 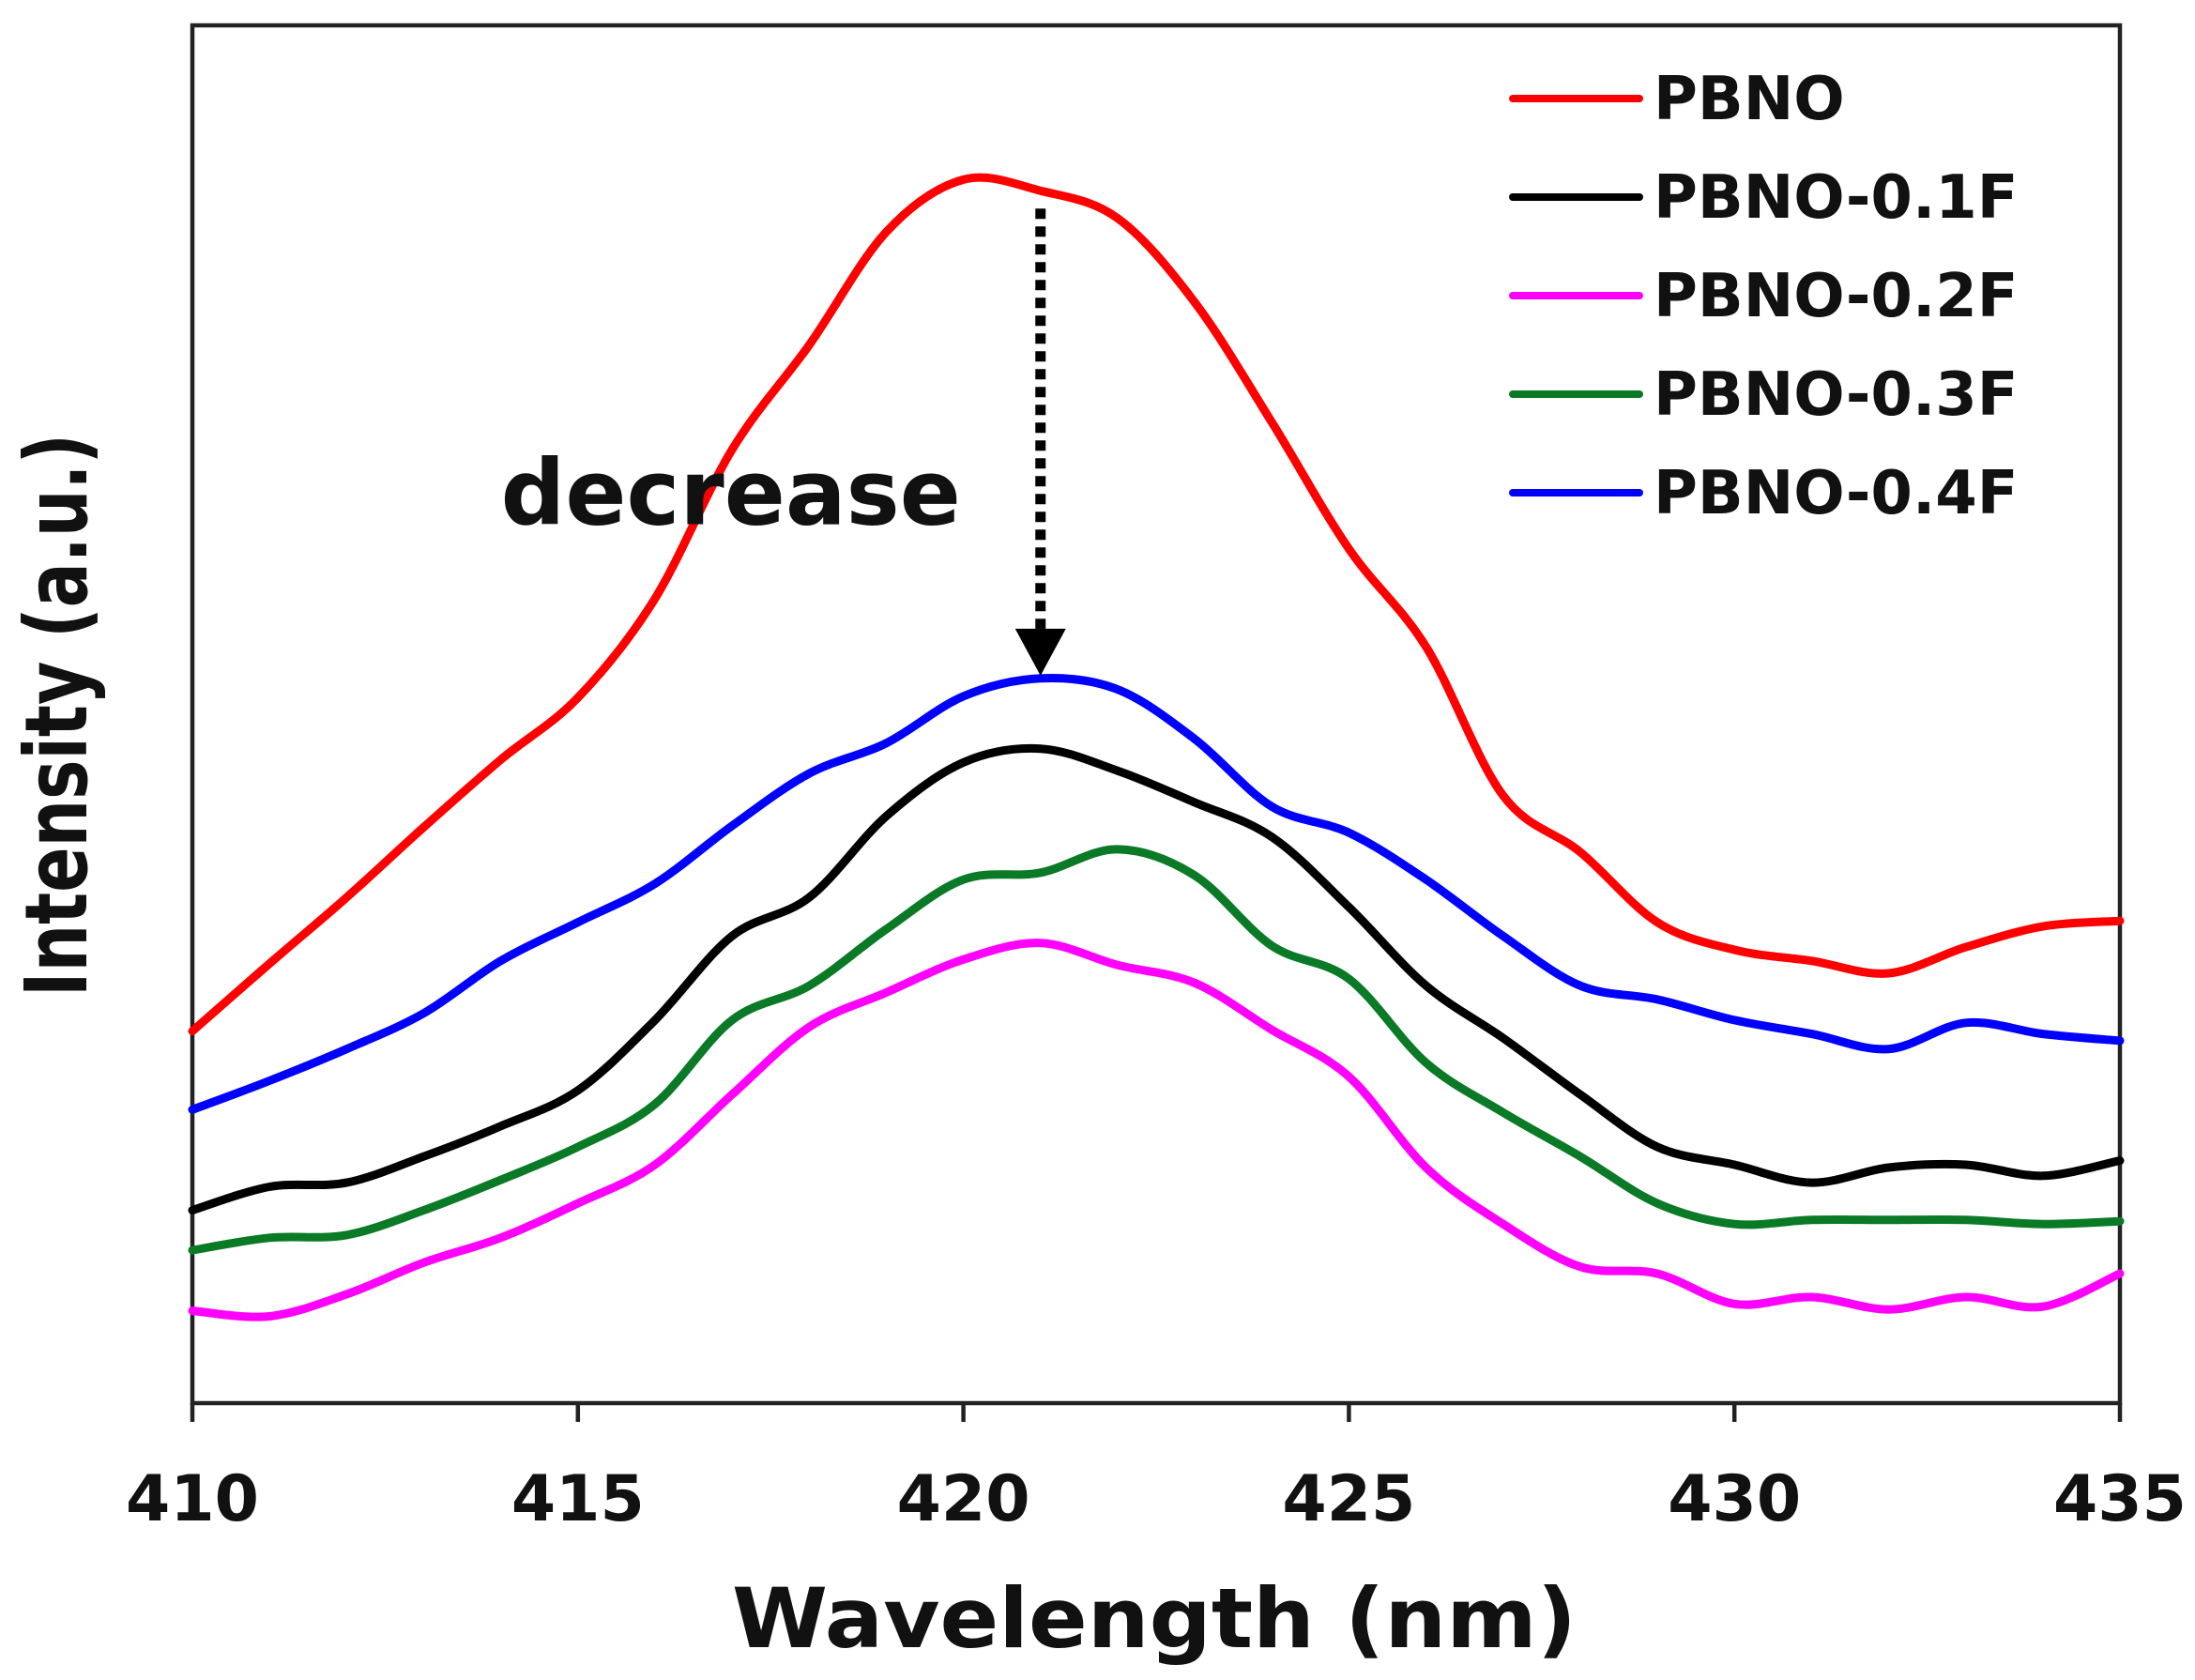 I want to click on legend-item-pbno-0.2f: PBNO-0.2F, so click(x=1764, y=296).